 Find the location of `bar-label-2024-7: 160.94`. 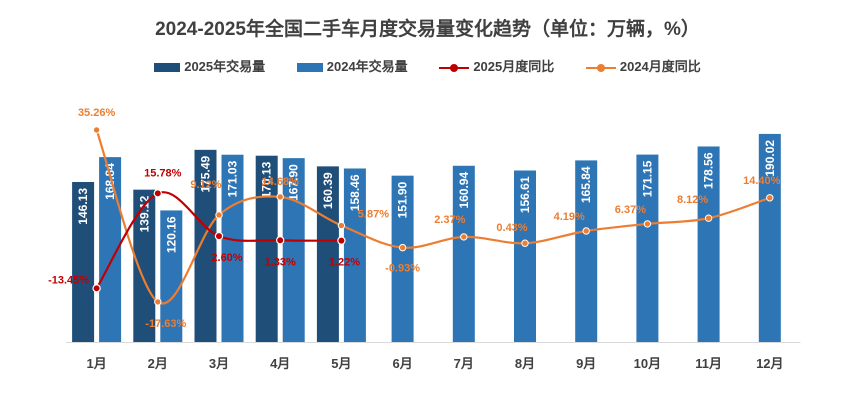

bar-label-2024-7: 160.94 is located at coordinates (464, 189).